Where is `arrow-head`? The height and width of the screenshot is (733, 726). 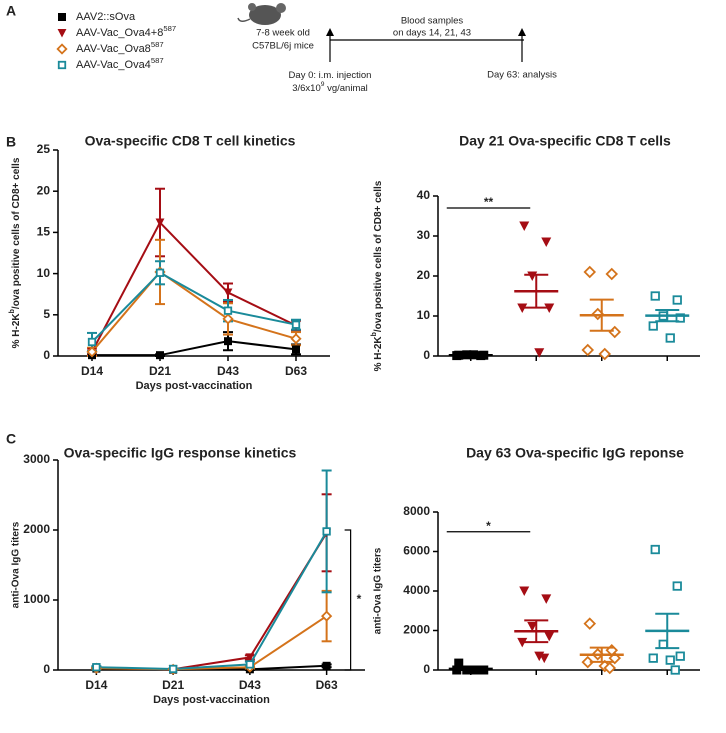
arrow-head is located at coordinates (330, 32).